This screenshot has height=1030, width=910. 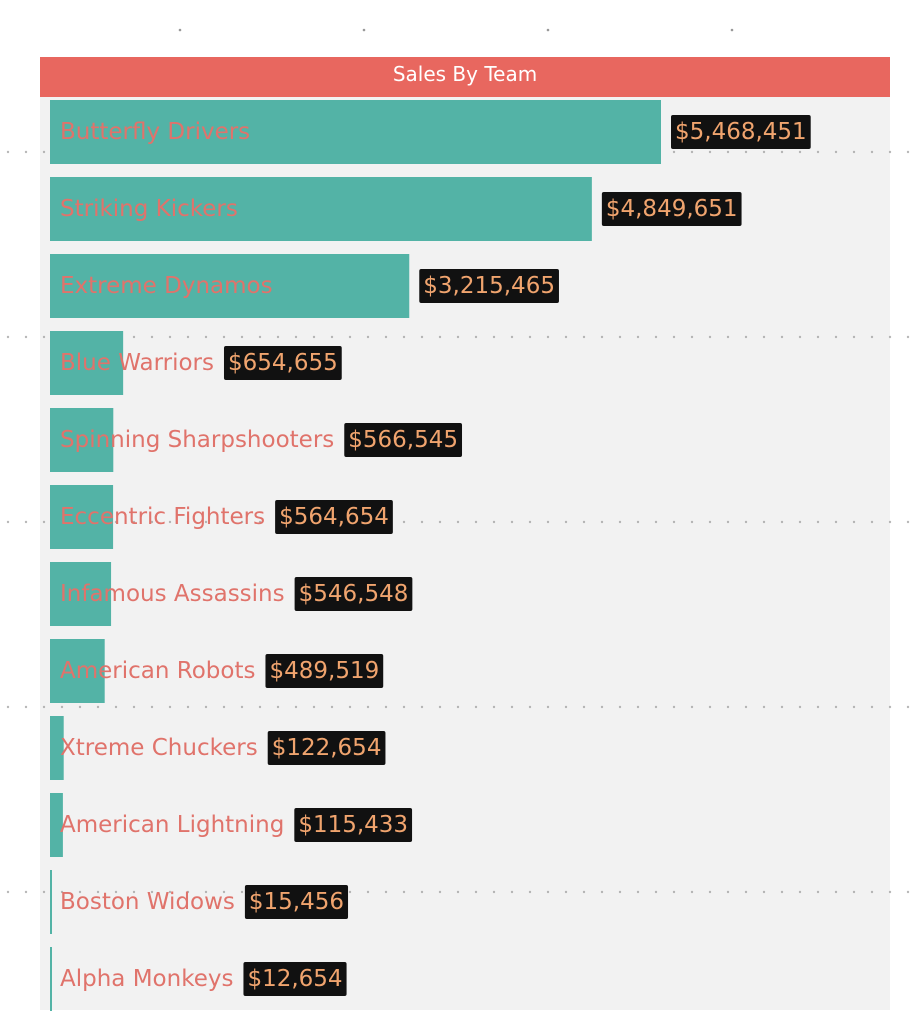 I want to click on category-label: Boston Widows, so click(x=147, y=902).